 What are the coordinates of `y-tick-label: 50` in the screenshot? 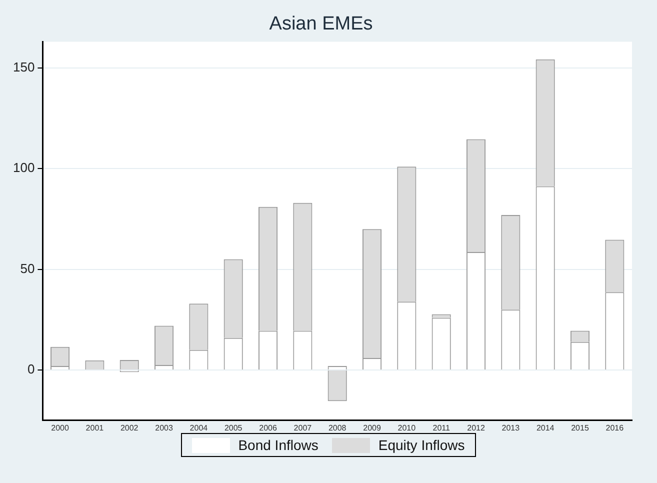 It's located at (27, 268).